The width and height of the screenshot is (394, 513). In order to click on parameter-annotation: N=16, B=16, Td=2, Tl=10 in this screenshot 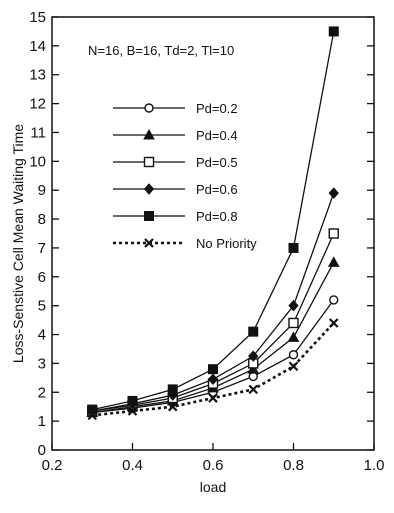, I will do `click(161, 50)`.